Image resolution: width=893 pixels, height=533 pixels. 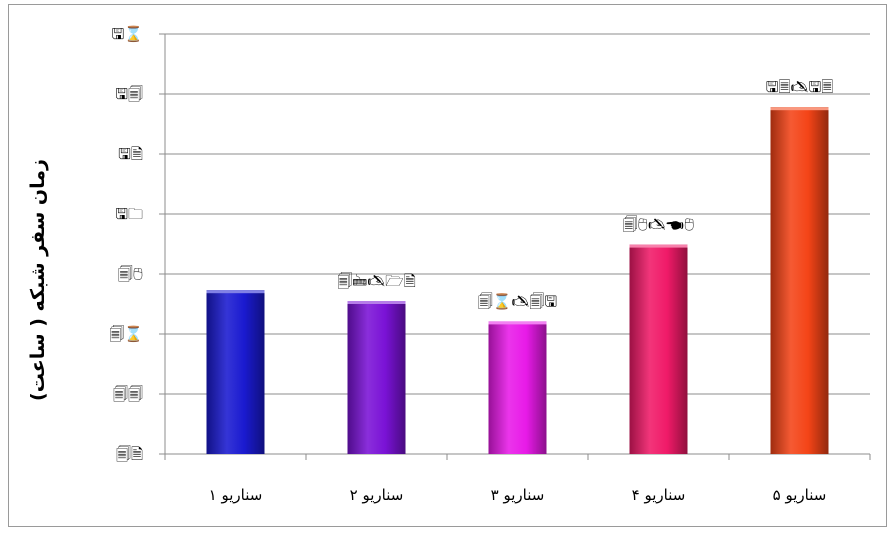 I want to click on y-tick-label: 🗐🗎, so click(x=129, y=453).